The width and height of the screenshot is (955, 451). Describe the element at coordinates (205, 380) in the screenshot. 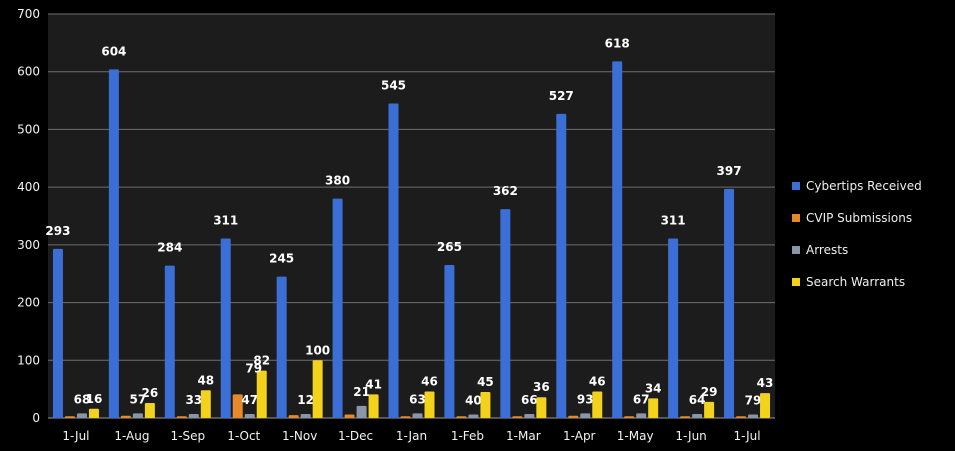

I see `data-label: 48` at that location.